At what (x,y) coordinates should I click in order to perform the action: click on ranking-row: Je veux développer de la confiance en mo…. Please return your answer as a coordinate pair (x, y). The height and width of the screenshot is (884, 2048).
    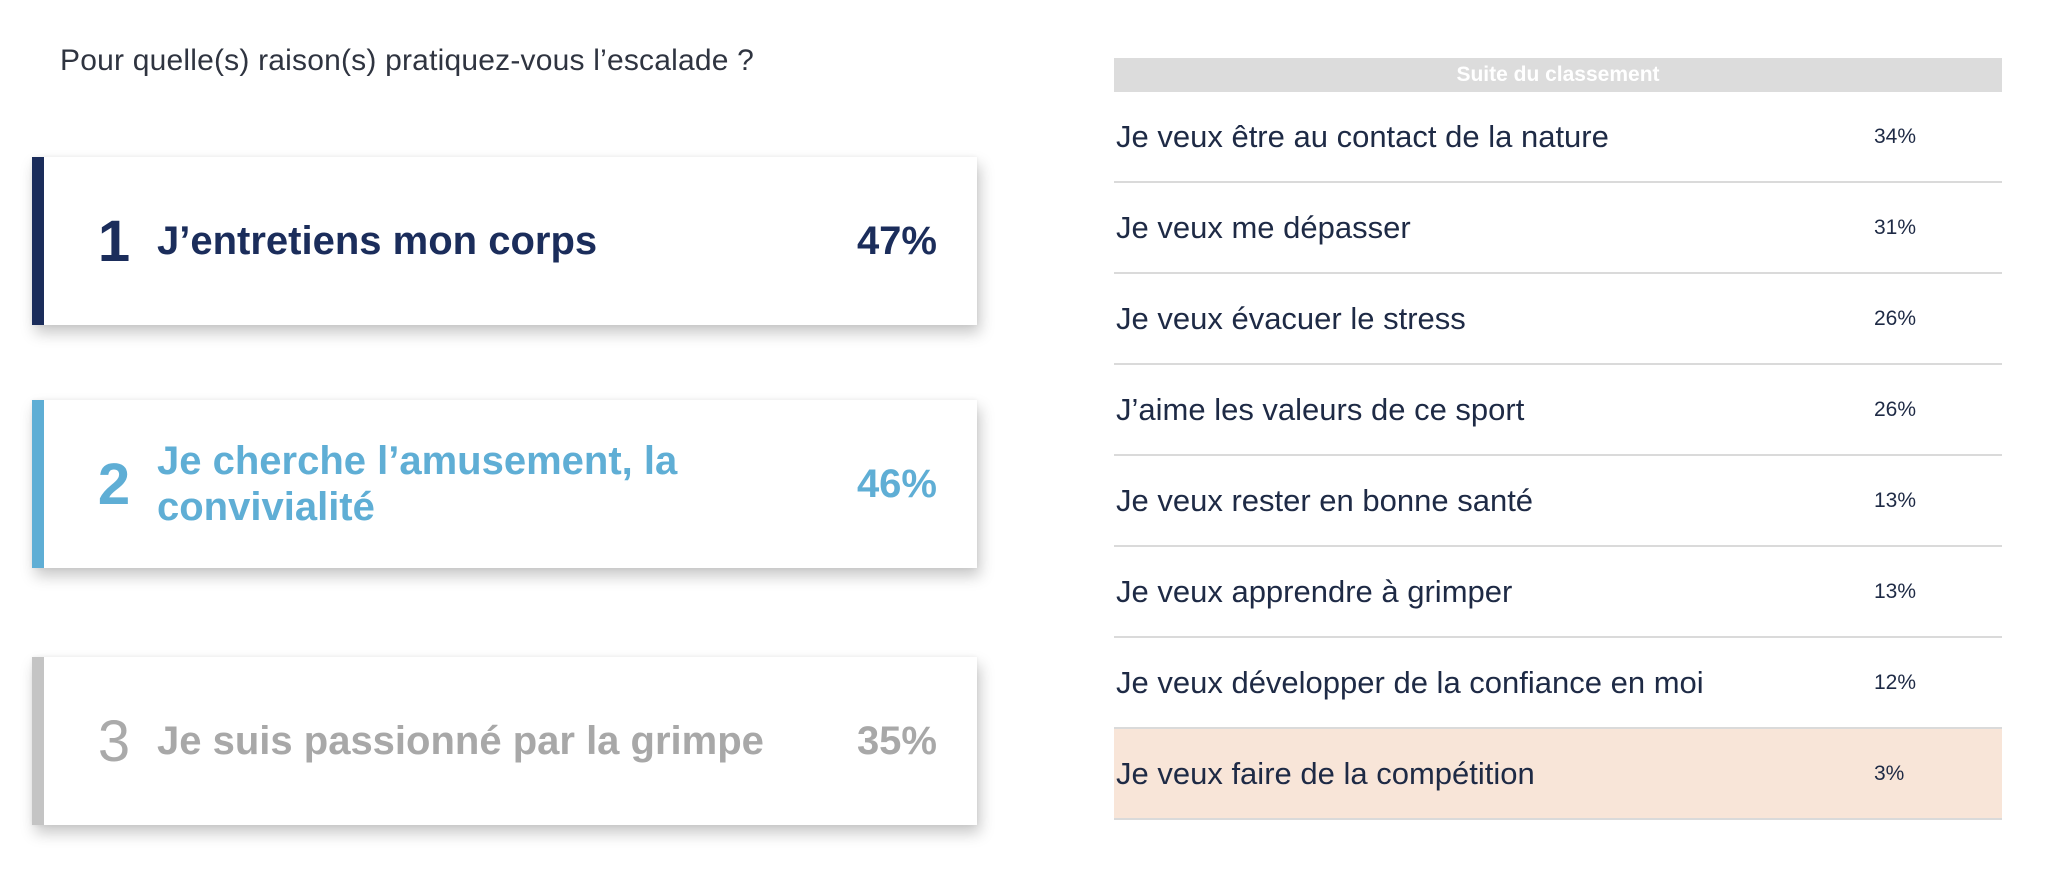
    Looking at the image, I should click on (1558, 683).